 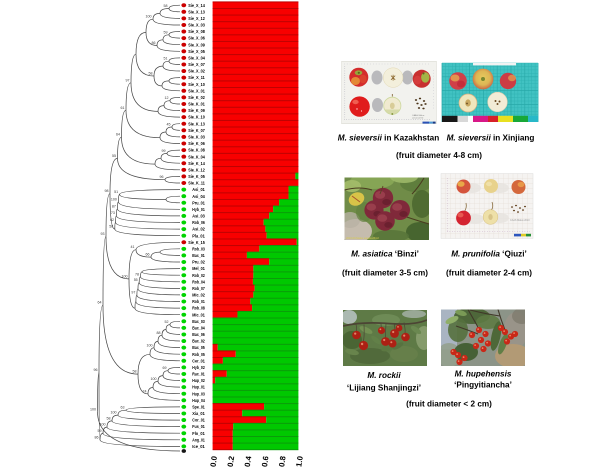 I want to click on svg-text: 66, so click(x=148, y=255).